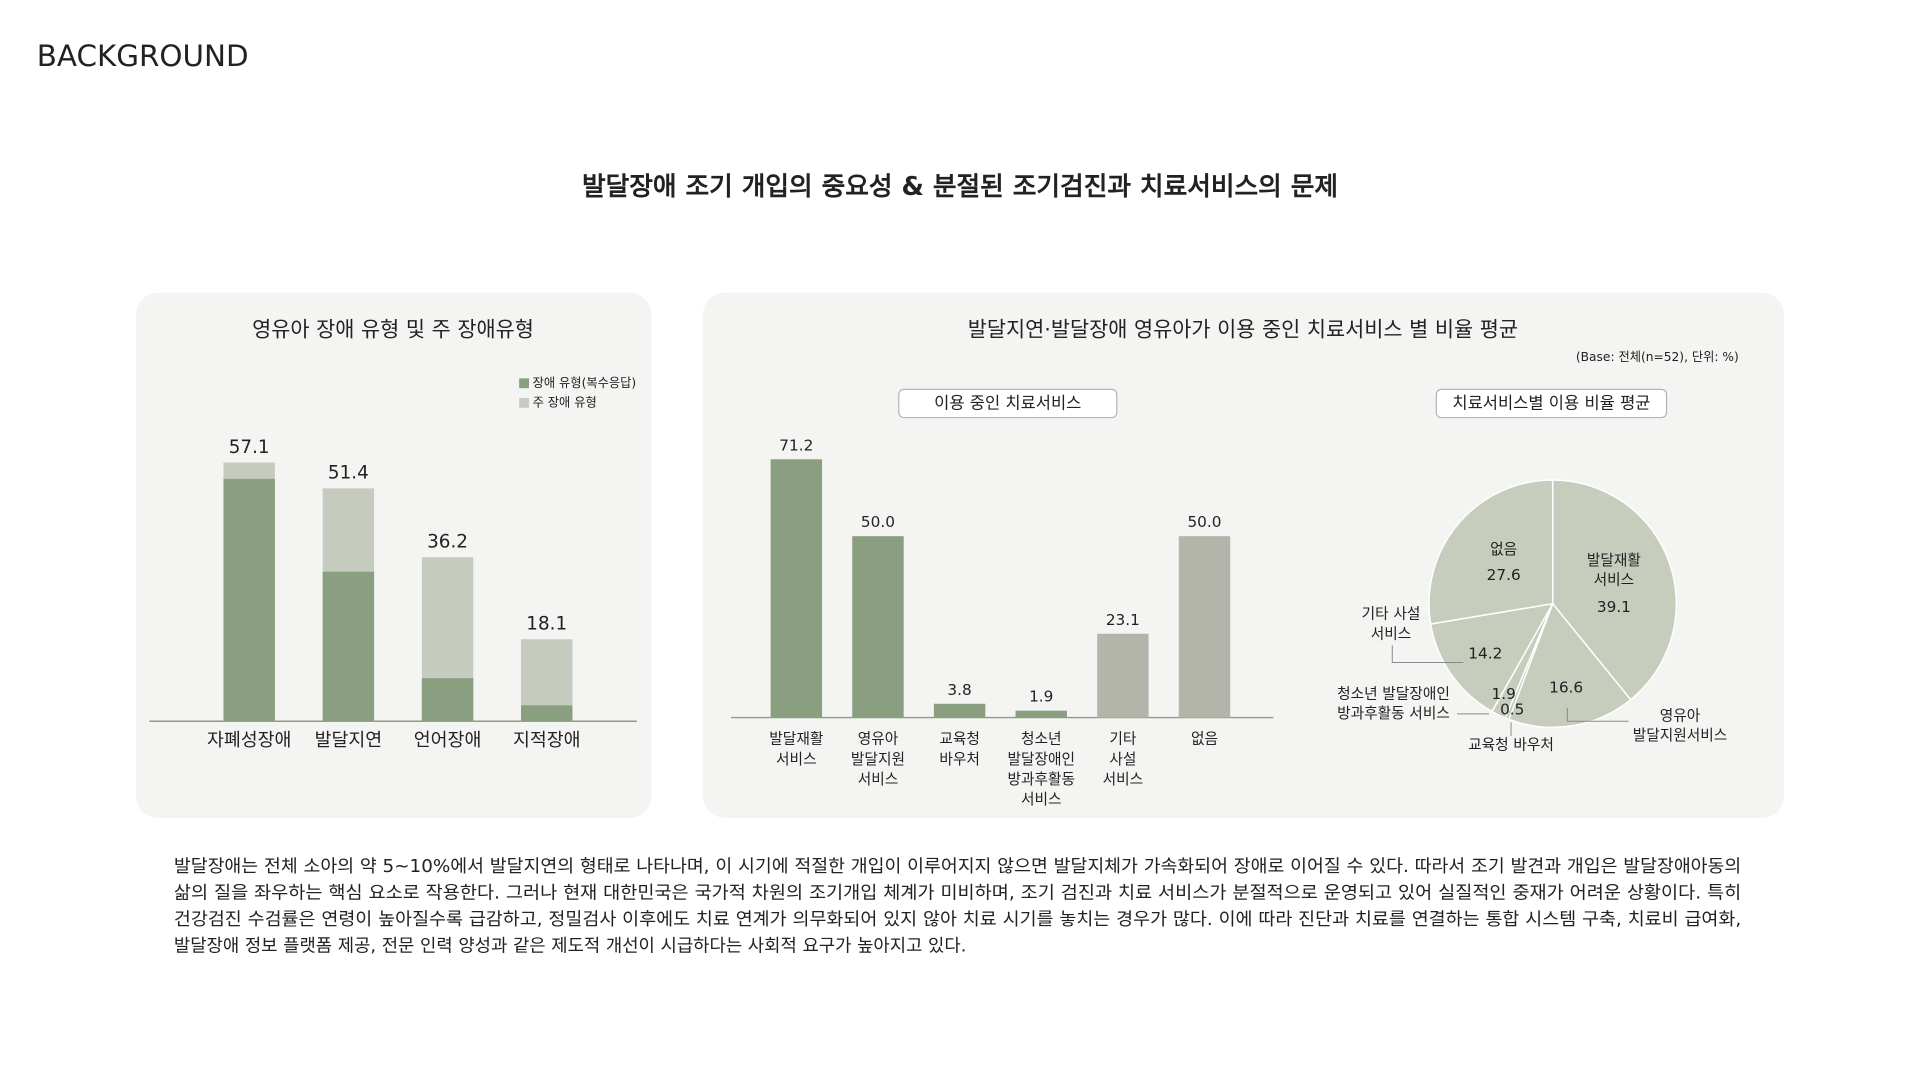 The height and width of the screenshot is (1080, 1920). Describe the element at coordinates (448, 740) in the screenshot. I see `x-tick-label: 언어장애` at that location.